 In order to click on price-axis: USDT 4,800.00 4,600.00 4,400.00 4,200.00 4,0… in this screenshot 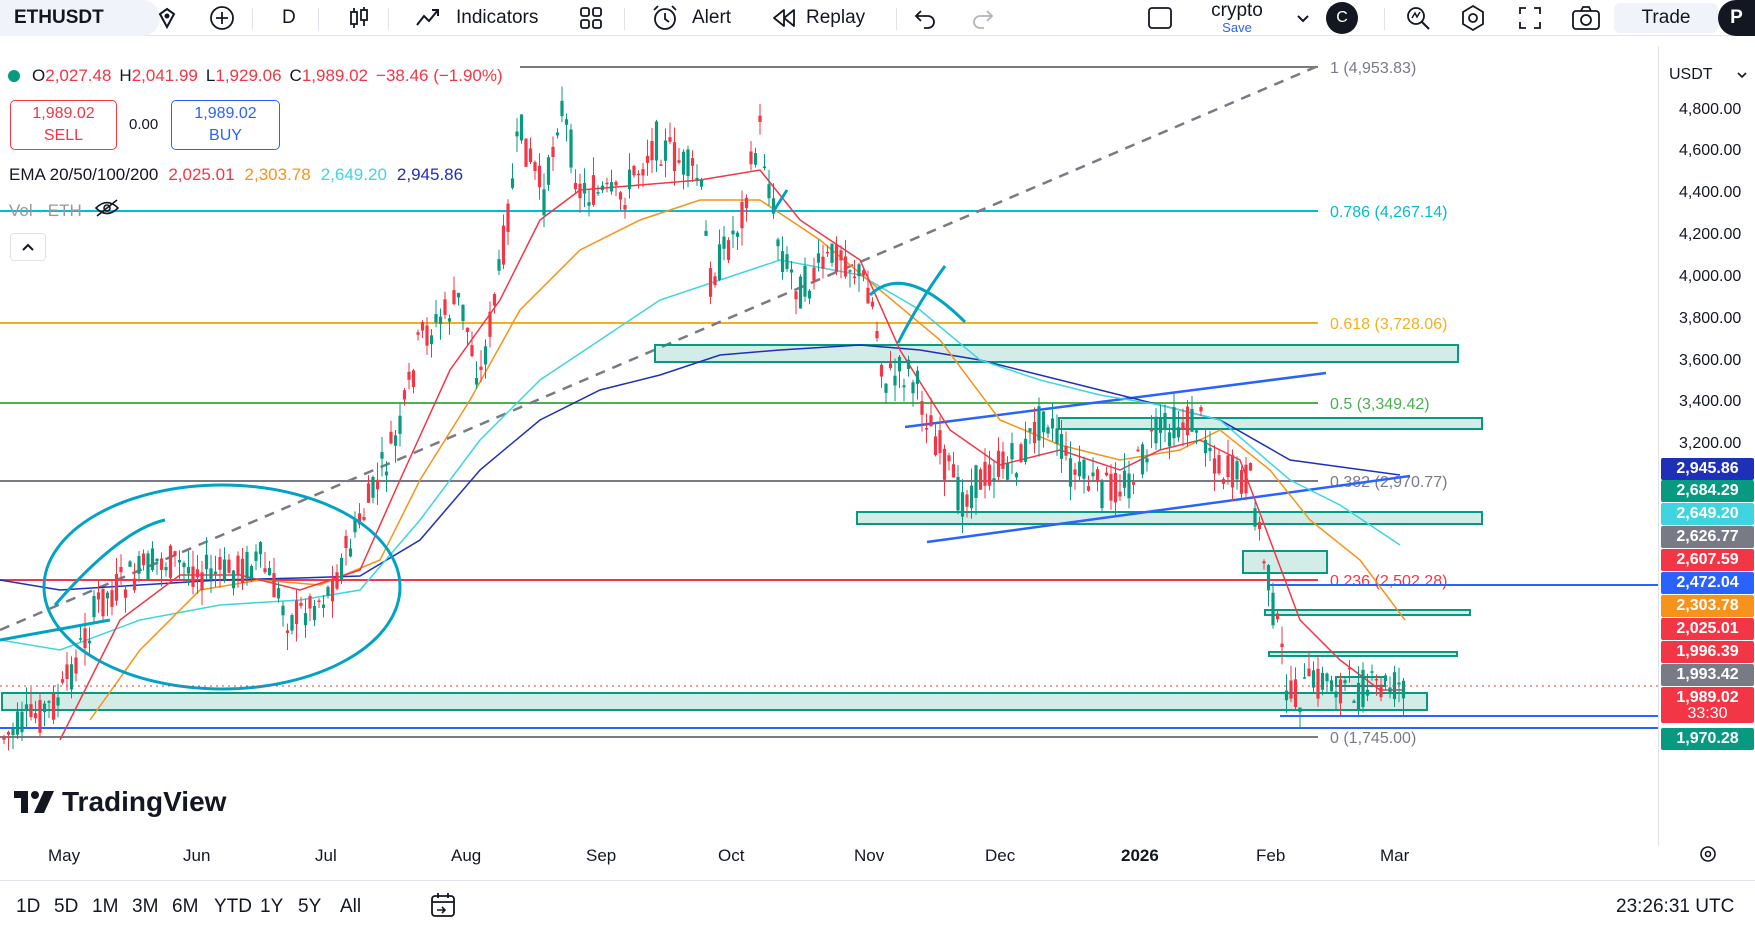, I will do `click(1706, 446)`.